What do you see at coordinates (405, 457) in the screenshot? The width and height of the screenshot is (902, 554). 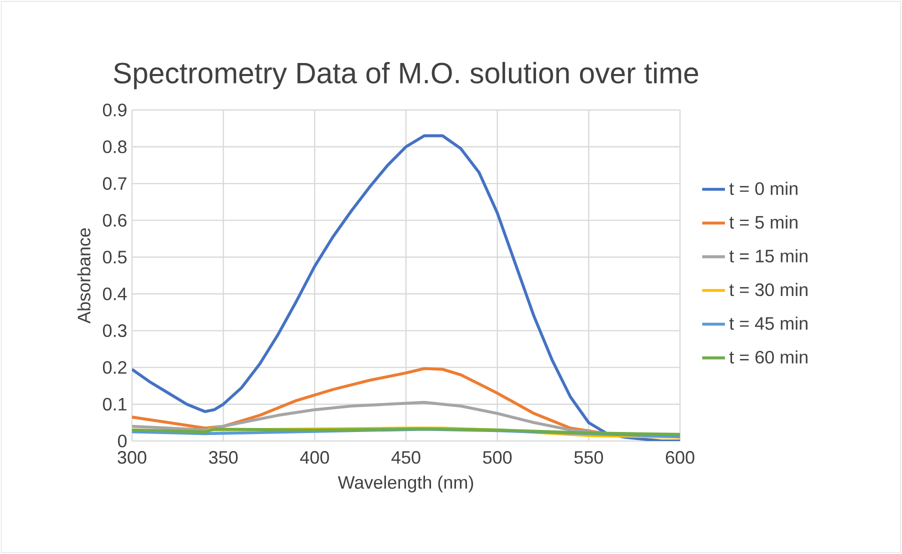 I see `x-tick-label: 450` at bounding box center [405, 457].